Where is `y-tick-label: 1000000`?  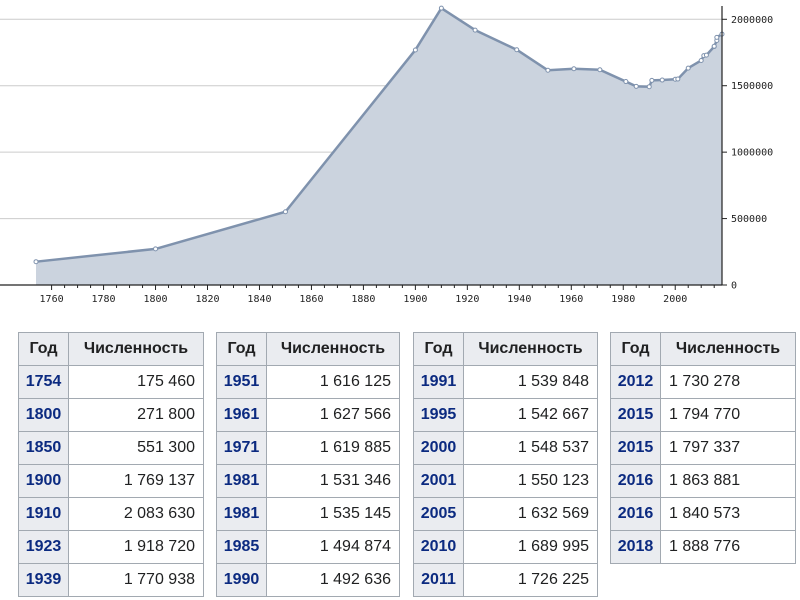 y-tick-label: 1000000 is located at coordinates (752, 153).